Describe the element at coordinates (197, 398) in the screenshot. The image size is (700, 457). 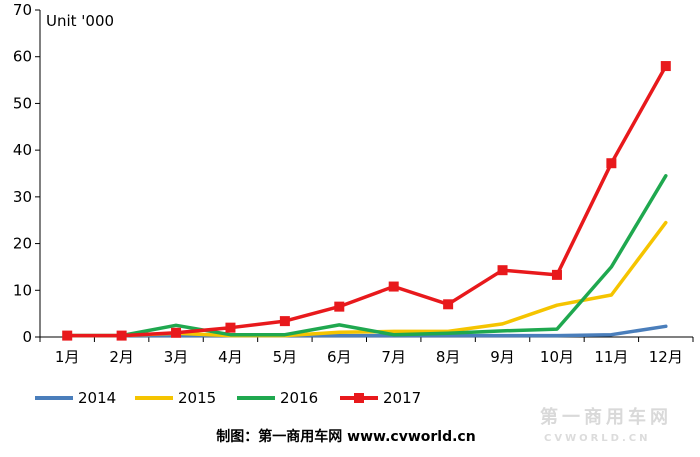
I see `legend-label-2015: 2015` at that location.